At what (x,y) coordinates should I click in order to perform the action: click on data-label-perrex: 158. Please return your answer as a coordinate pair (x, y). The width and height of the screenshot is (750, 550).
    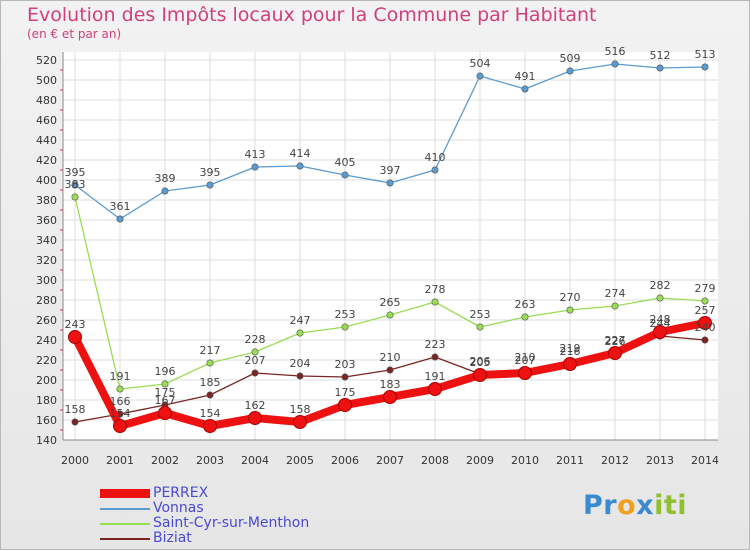
    Looking at the image, I should click on (300, 409).